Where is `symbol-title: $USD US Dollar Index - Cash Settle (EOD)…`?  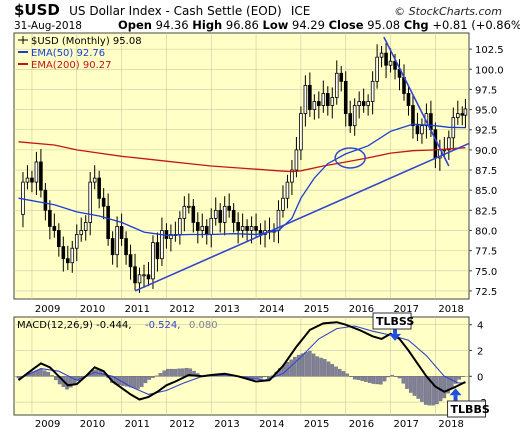 symbol-title: $USD US Dollar Index - Cash Settle (EOD)… is located at coordinates (162, 10).